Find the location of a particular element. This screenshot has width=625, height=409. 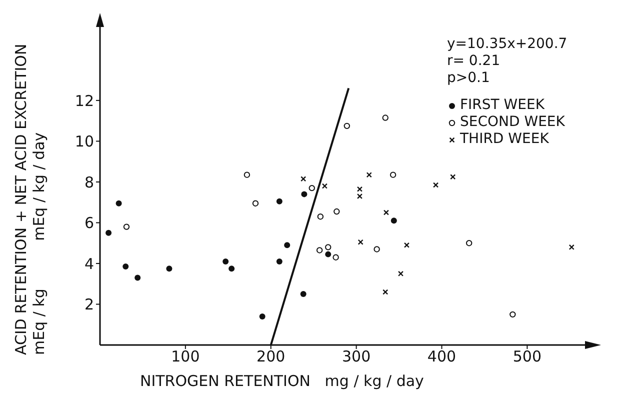

x-axis-title: NITROGEN RETENTION mg / kg / day is located at coordinates (282, 381).